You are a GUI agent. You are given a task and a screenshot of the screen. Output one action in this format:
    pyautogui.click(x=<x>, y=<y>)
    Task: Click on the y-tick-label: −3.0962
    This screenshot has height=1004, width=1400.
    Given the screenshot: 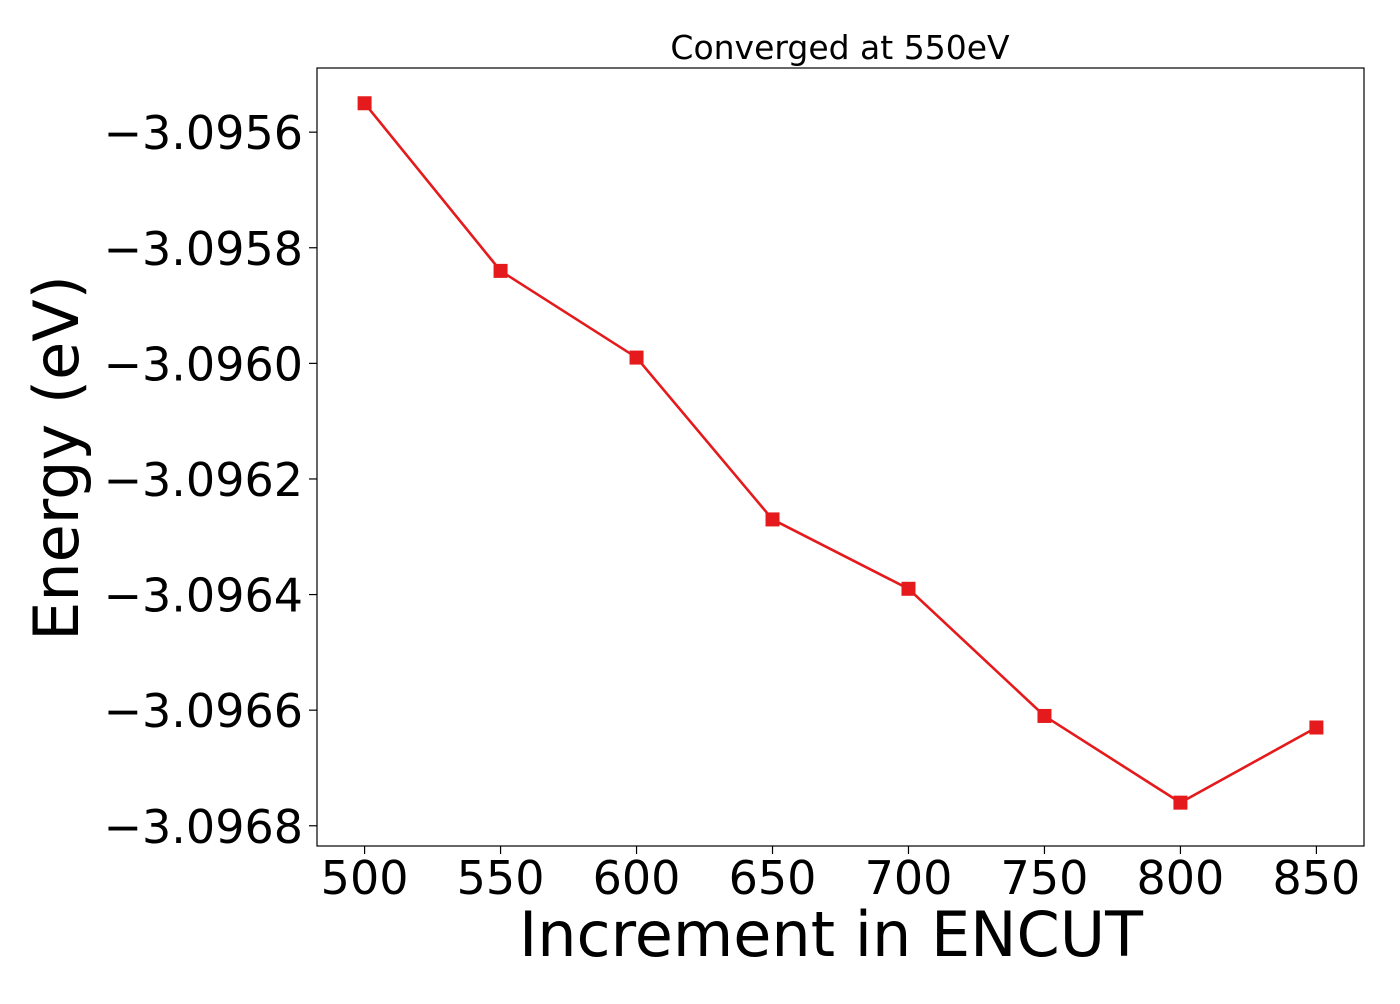 What is the action you would take?
    pyautogui.click(x=204, y=480)
    